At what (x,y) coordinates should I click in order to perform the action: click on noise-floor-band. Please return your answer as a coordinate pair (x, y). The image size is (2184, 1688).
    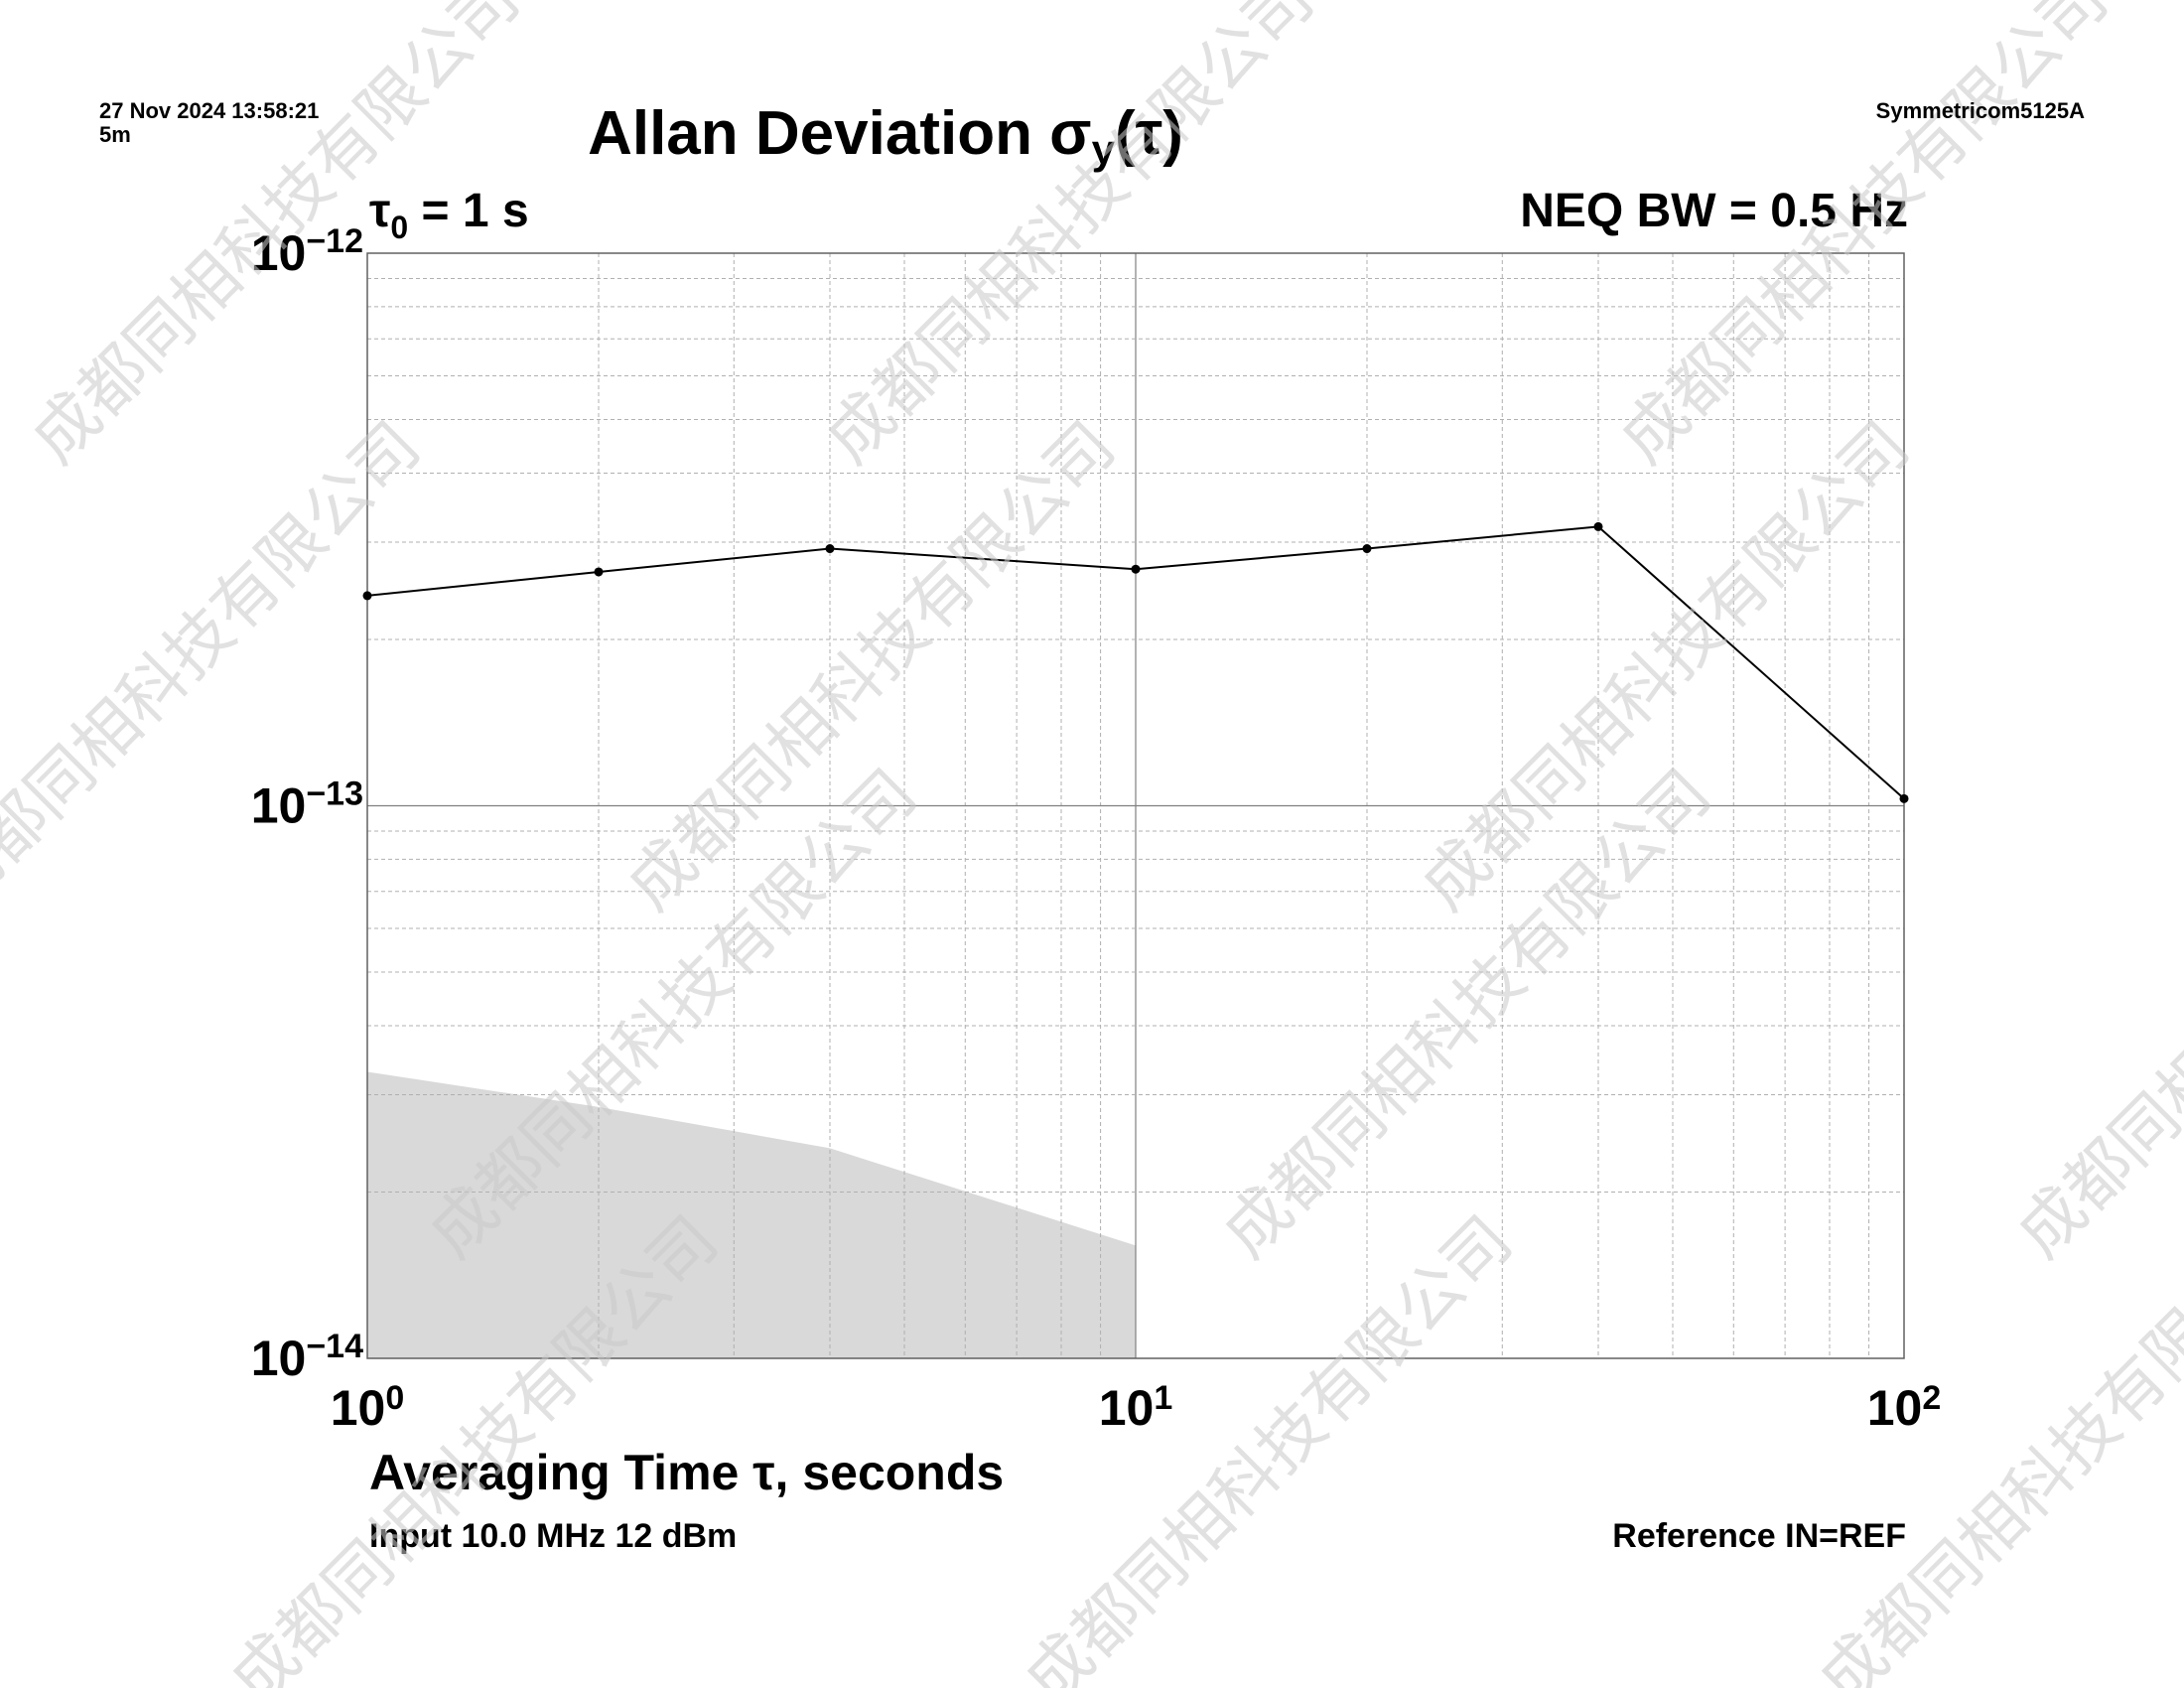
    Looking at the image, I should click on (751, 1214).